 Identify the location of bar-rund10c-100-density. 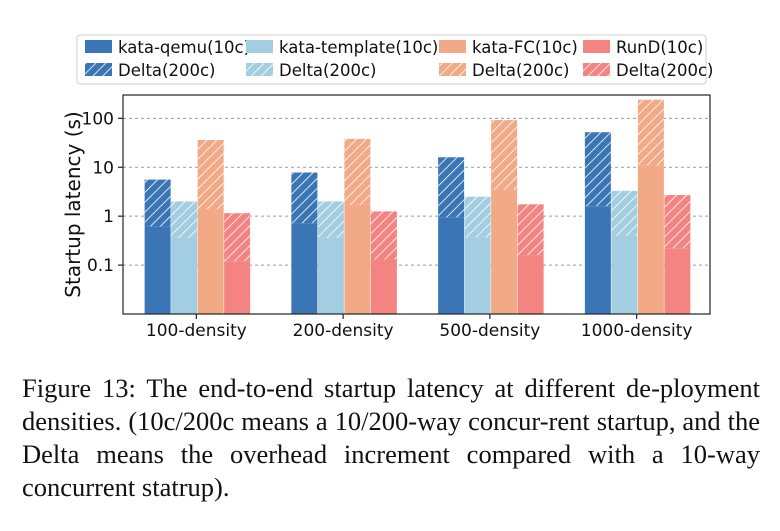
(237, 287).